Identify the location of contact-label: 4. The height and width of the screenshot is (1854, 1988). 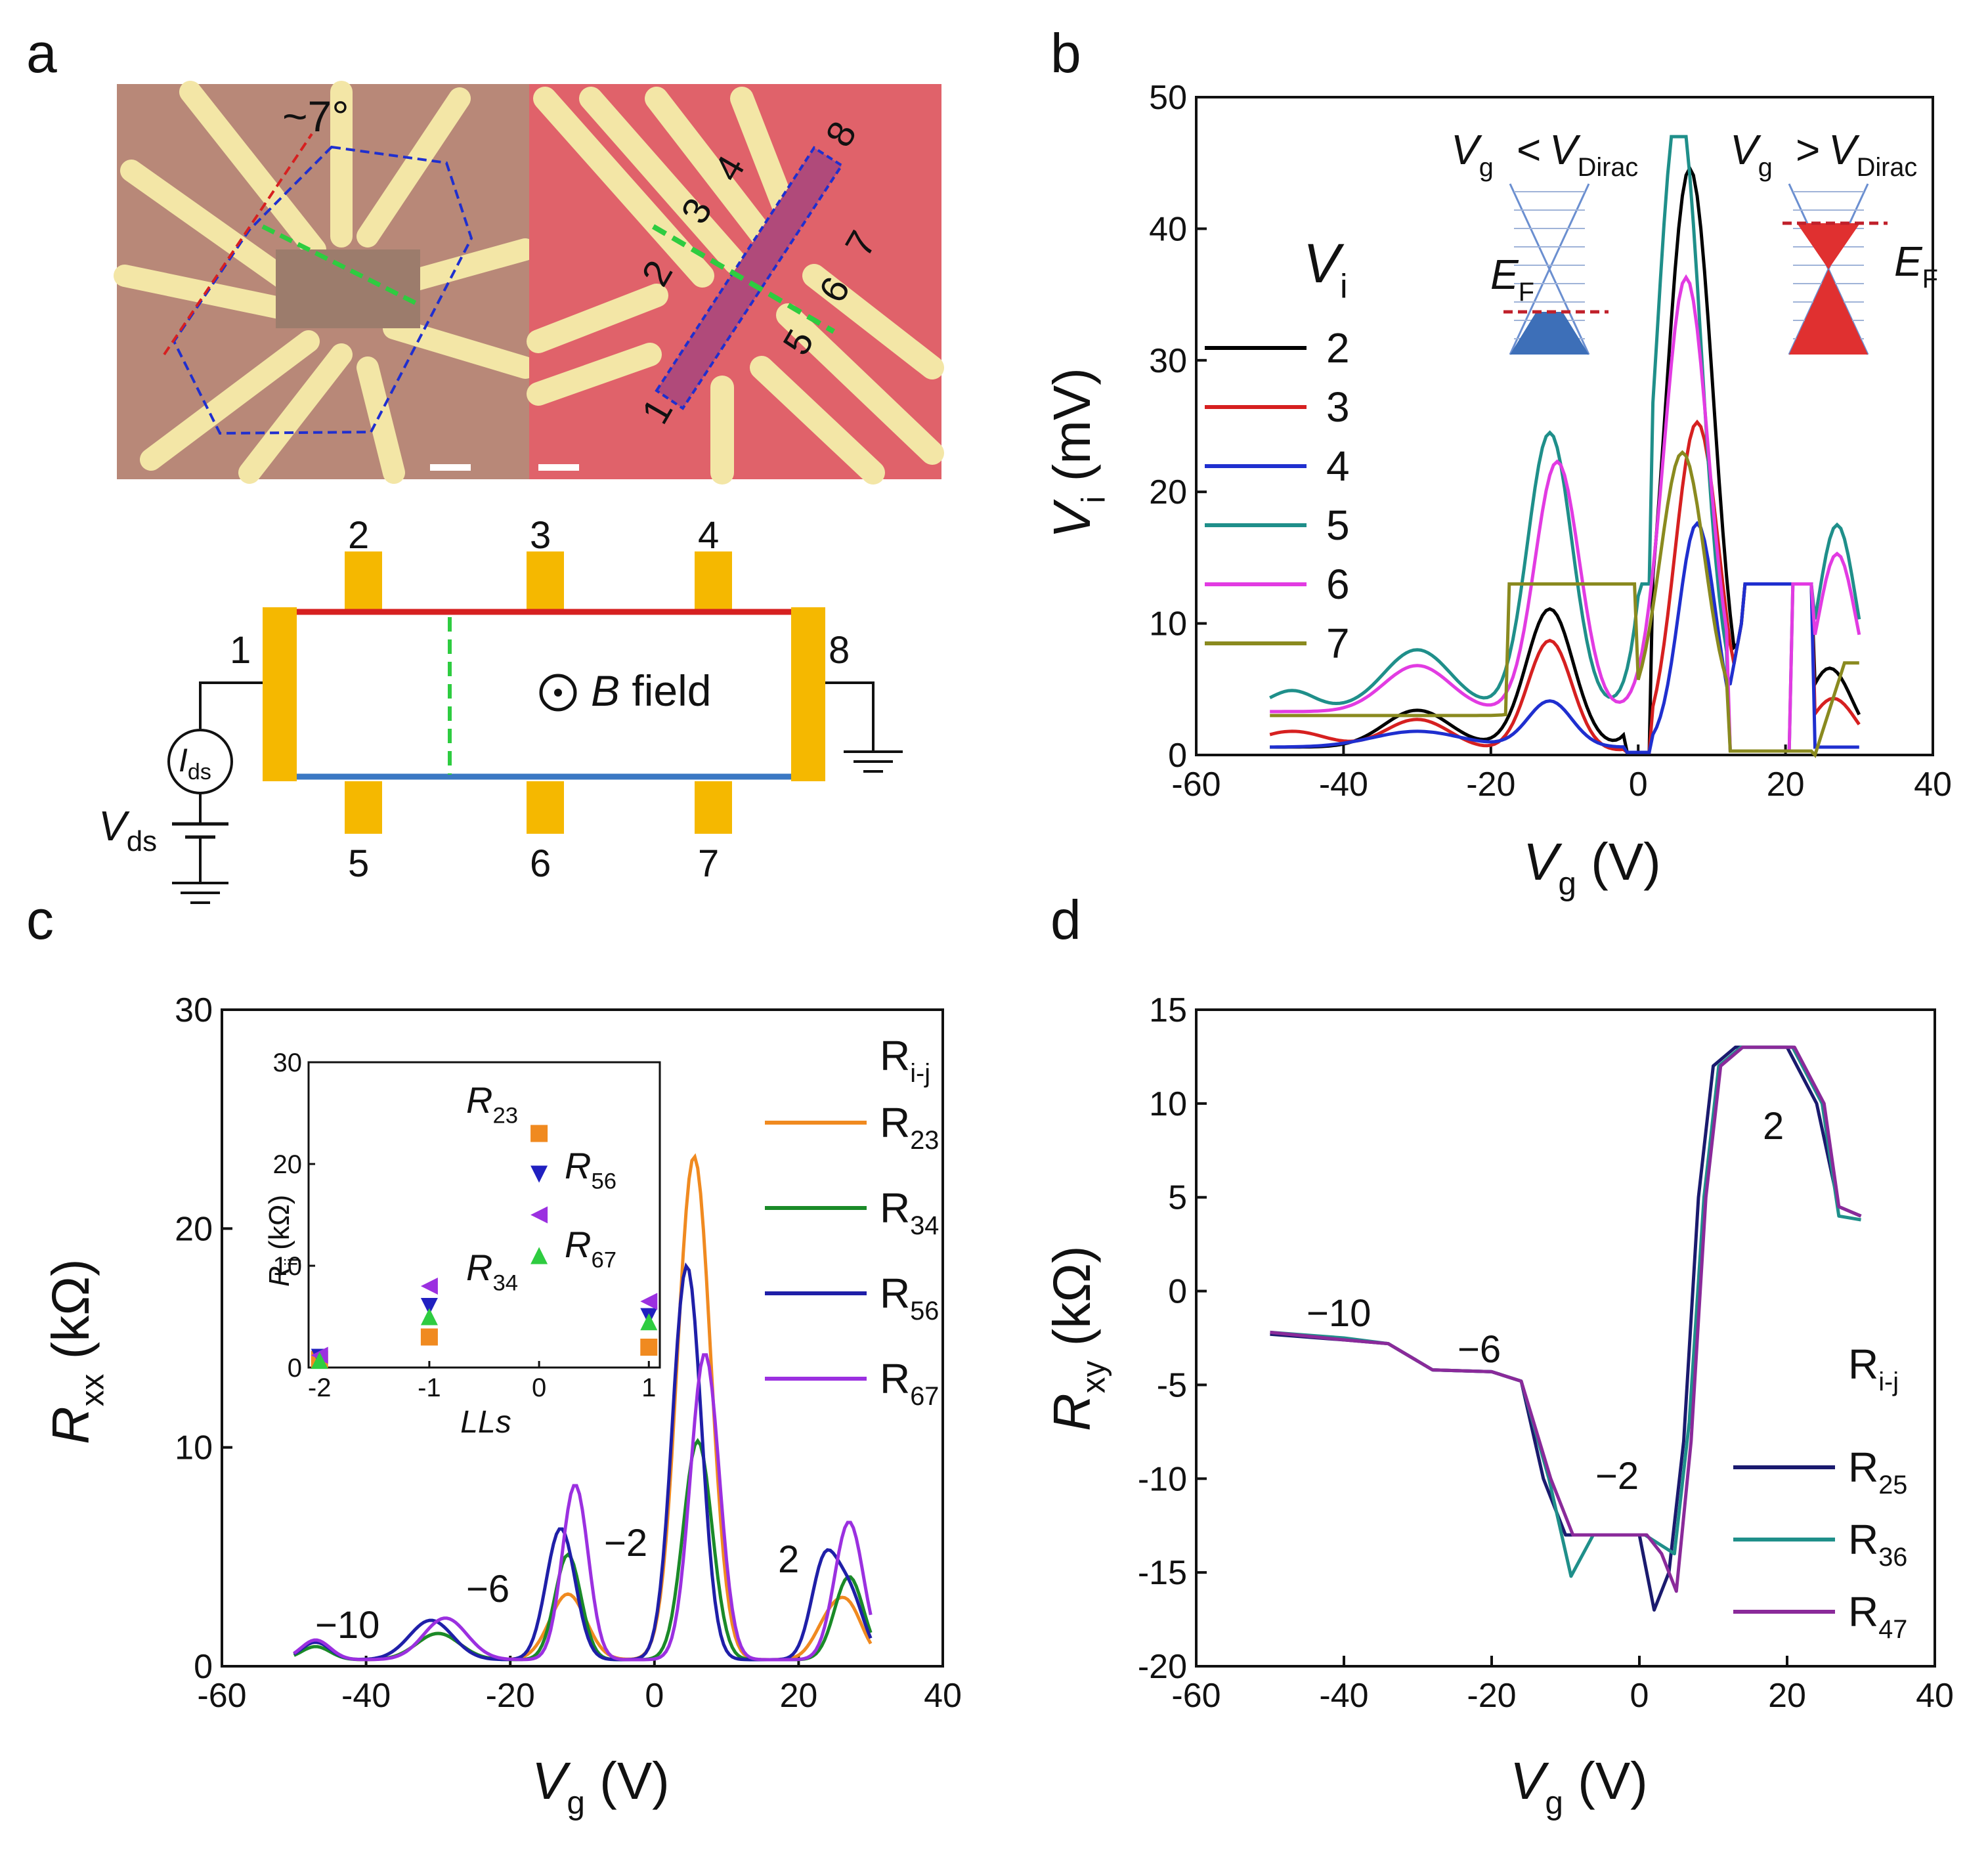
(708, 535).